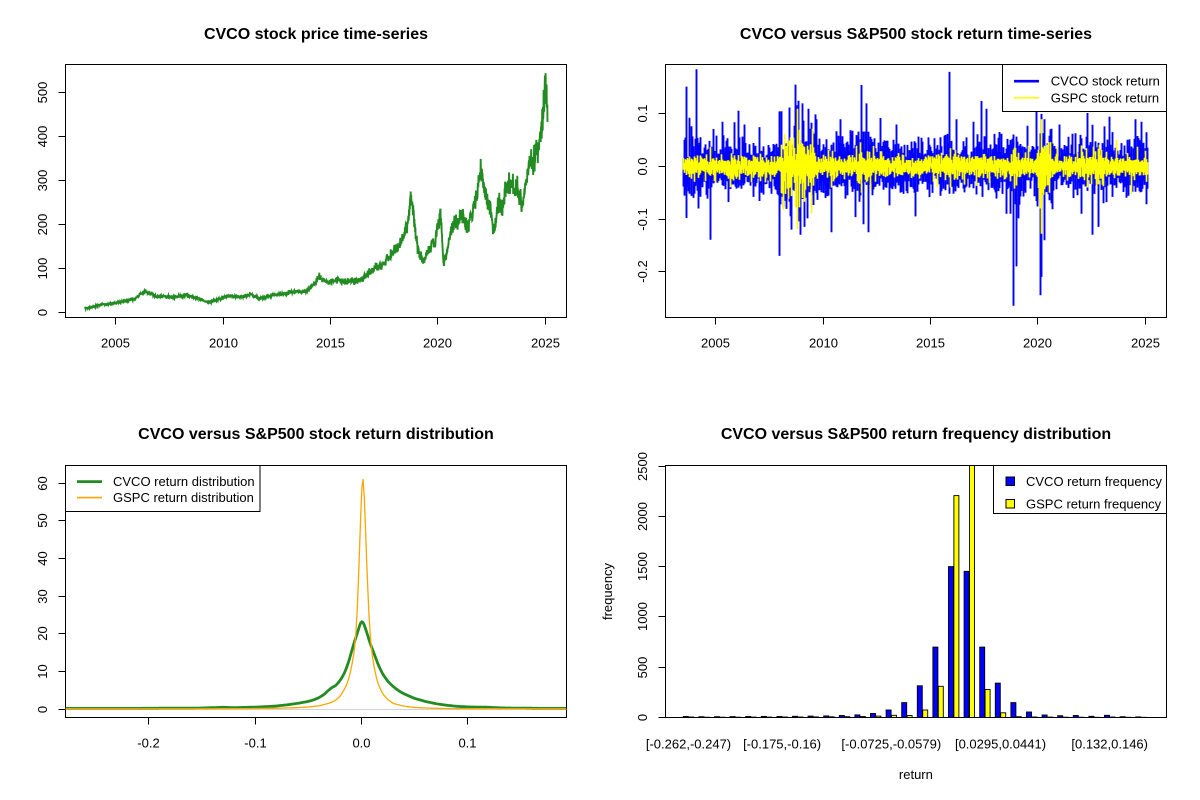 The height and width of the screenshot is (800, 1200). I want to click on svg-text: 40, so click(42, 558).